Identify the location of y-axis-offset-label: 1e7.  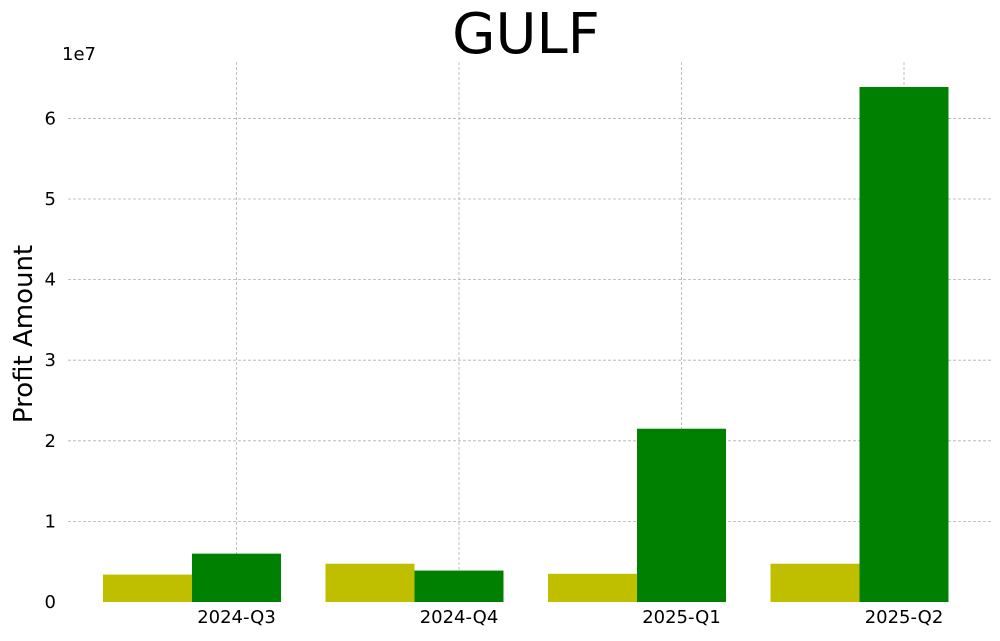
(79, 54).